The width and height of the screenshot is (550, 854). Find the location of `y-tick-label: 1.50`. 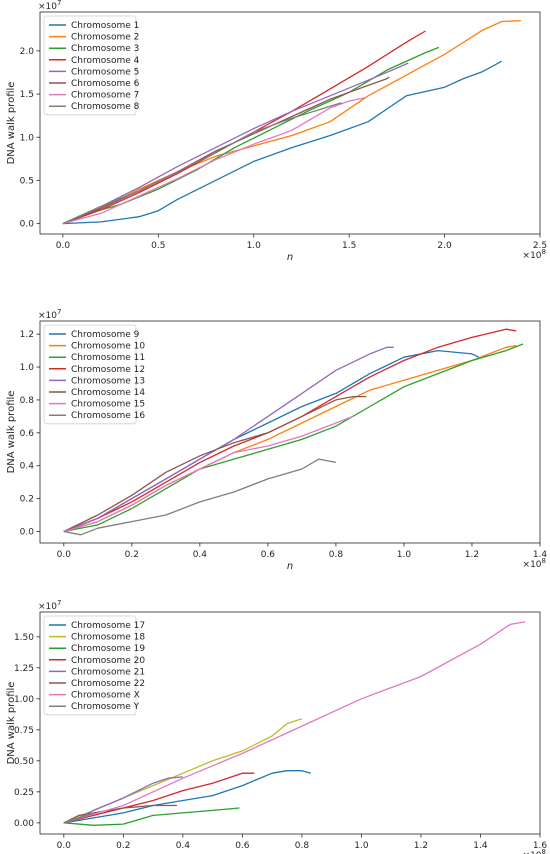

y-tick-label: 1.50 is located at coordinates (24, 638).